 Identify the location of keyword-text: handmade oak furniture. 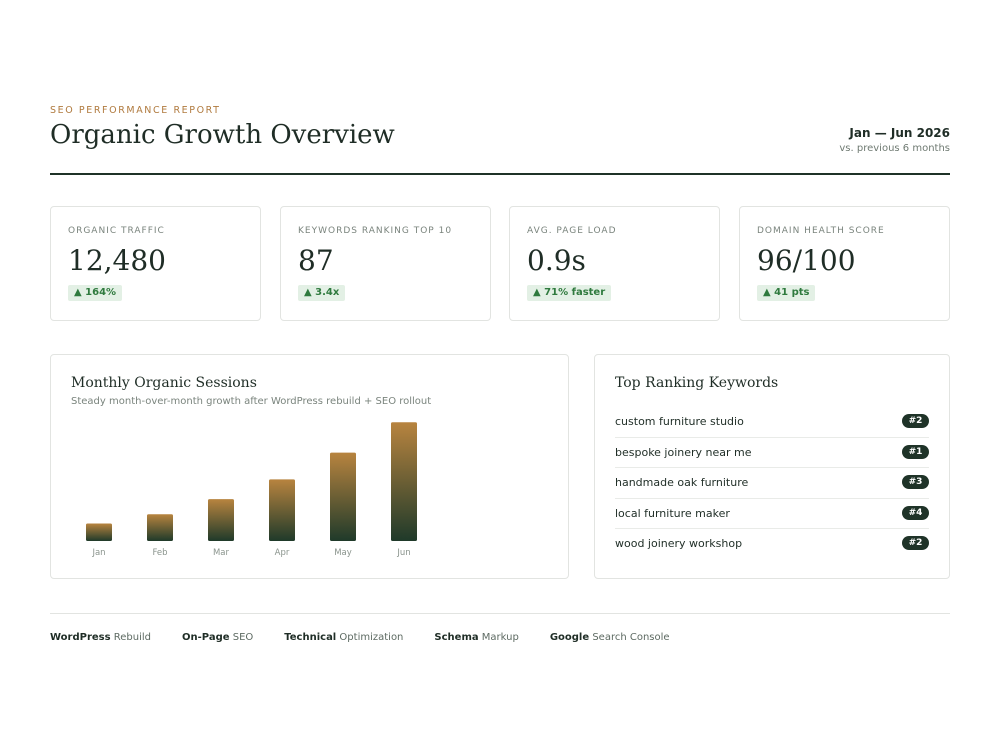
(682, 482).